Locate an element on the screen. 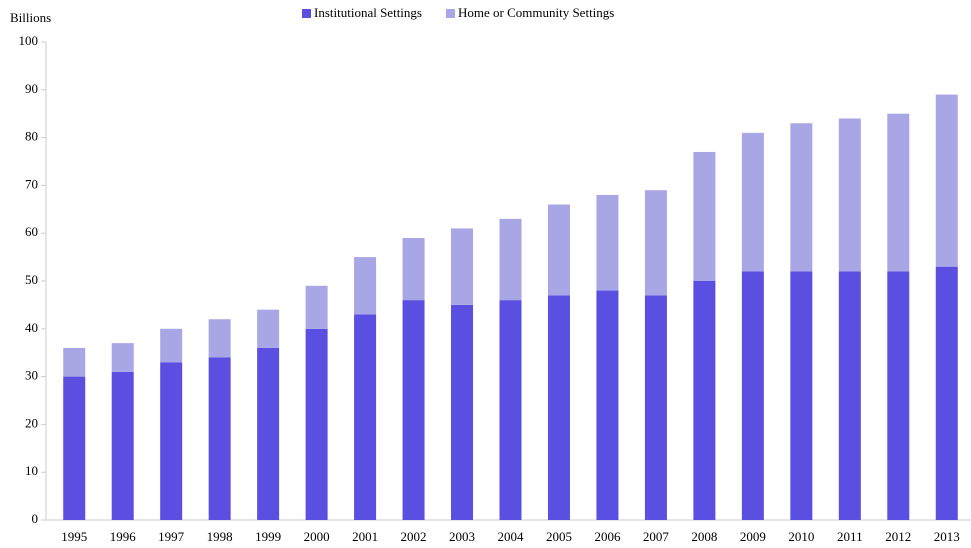 The width and height of the screenshot is (971, 548). x-tick-label: 1998 is located at coordinates (220, 536).